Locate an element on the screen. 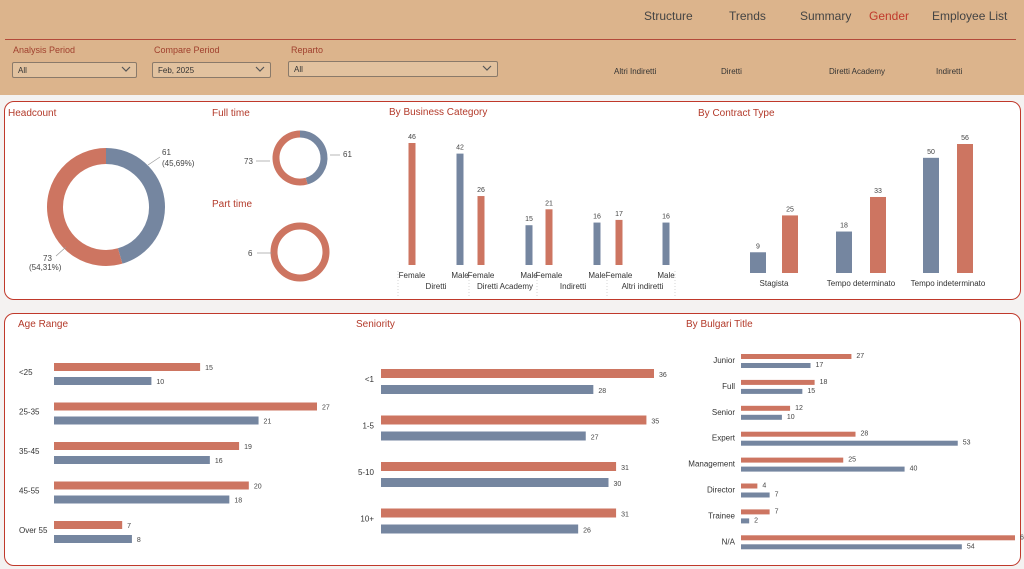 The width and height of the screenshot is (1024, 569). compare-period-select: Feb, 2025 is located at coordinates (211, 70).